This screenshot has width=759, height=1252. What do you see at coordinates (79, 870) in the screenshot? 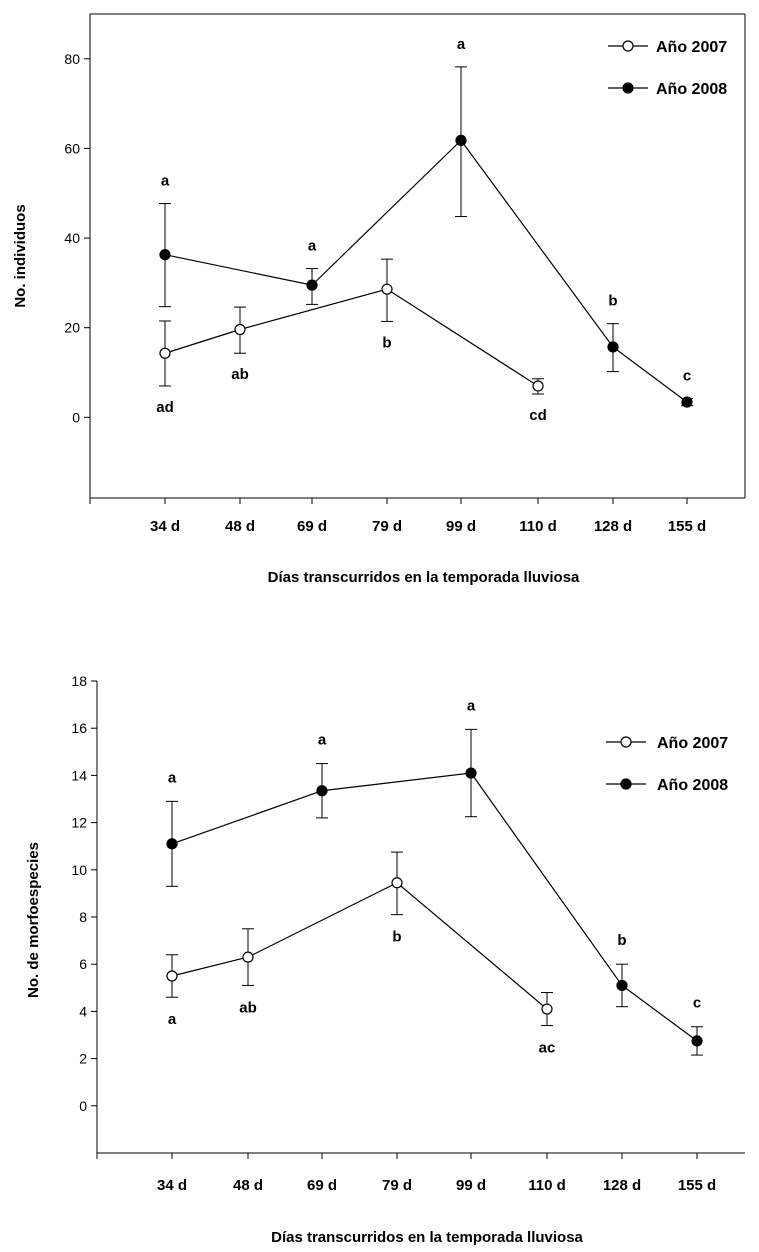
I see `y-tick-label: 10` at bounding box center [79, 870].